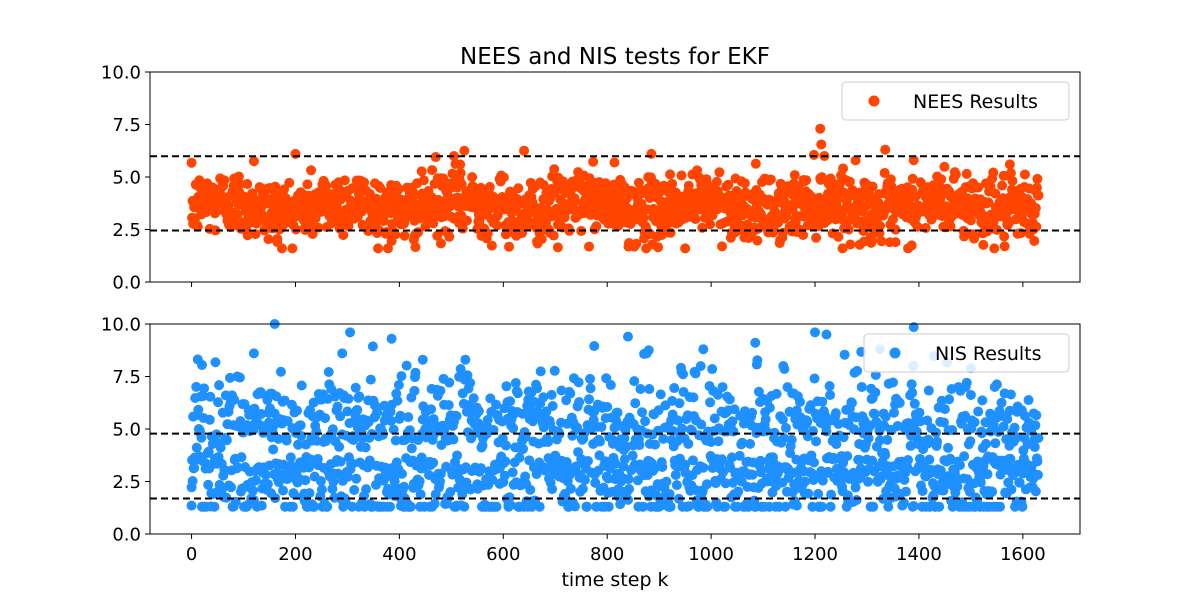 Image resolution: width=1200 pixels, height=600 pixels. Describe the element at coordinates (125, 178) in the screenshot. I see `nees-y-axis: 0.0 2.5 5.0 7.5 10.0` at that location.